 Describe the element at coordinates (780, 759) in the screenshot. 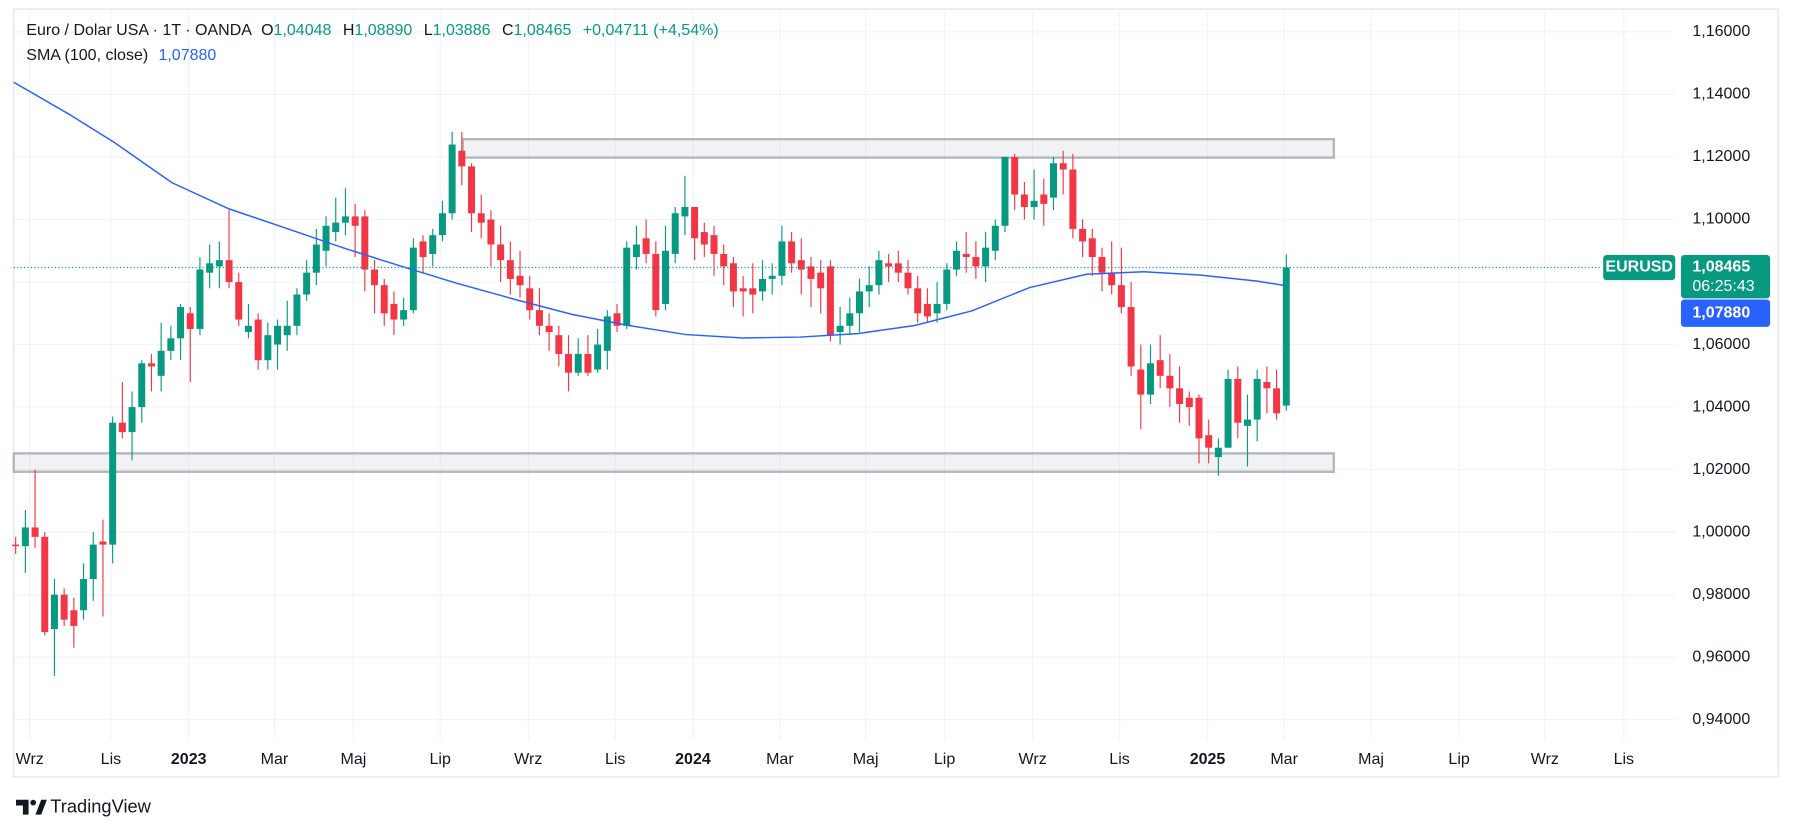

I see `x-tick-label: Mar` at that location.